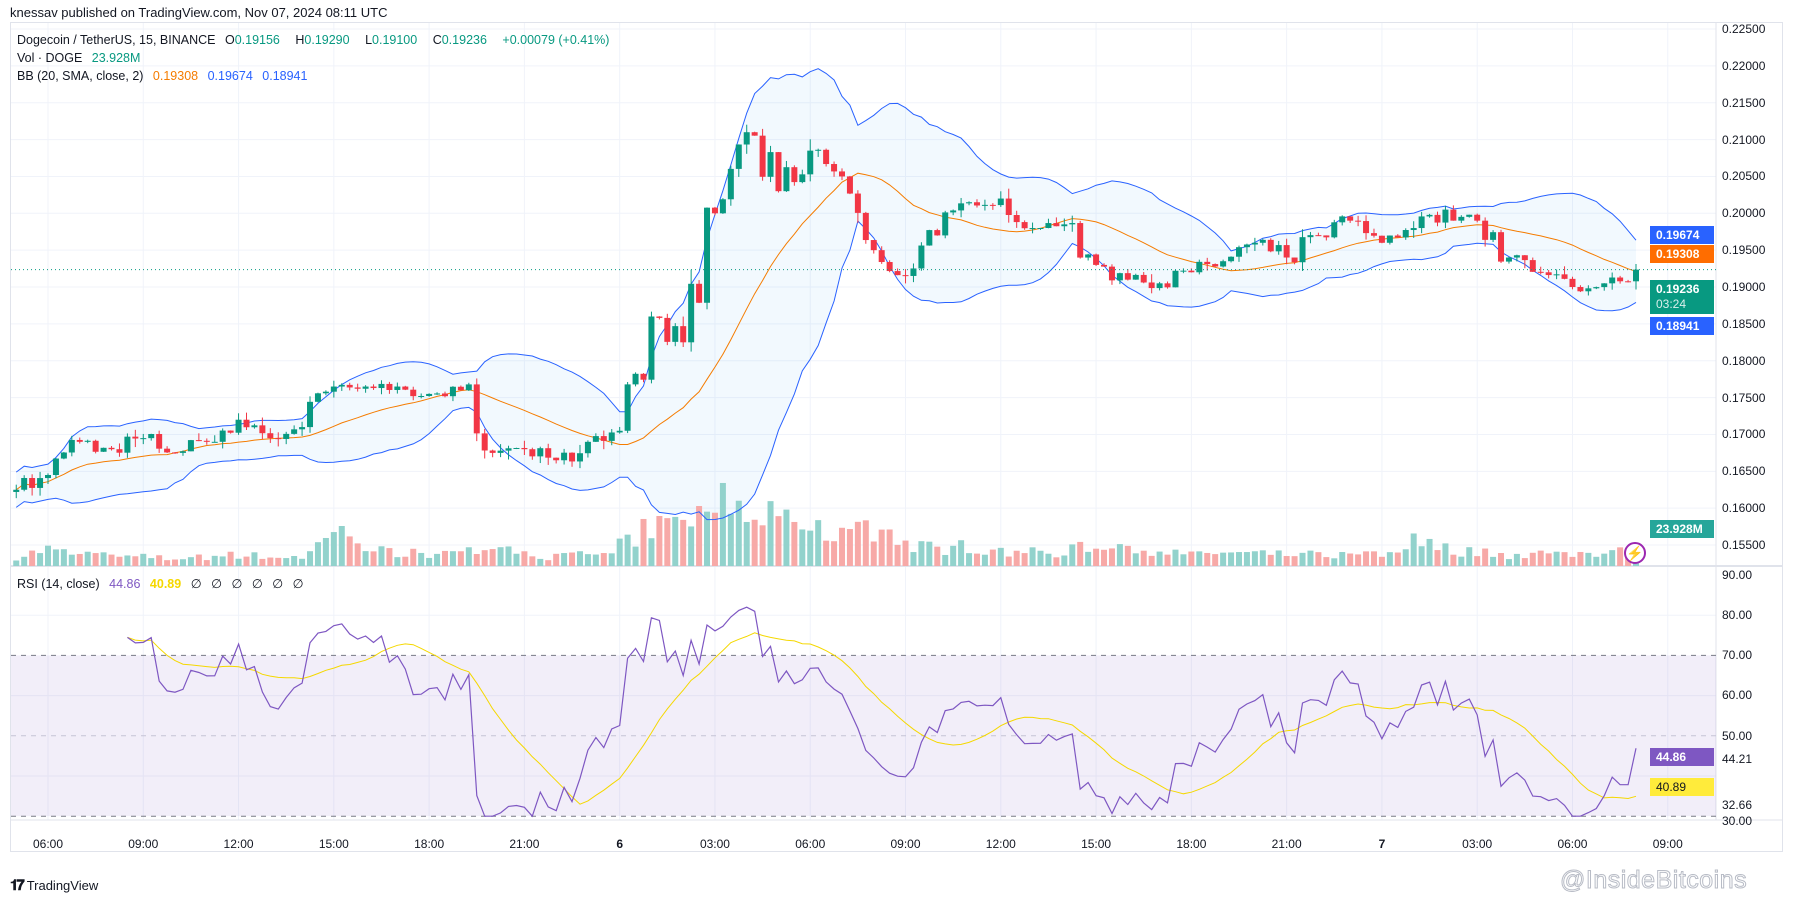 This screenshot has height=901, width=1794. What do you see at coordinates (1744, 471) in the screenshot?
I see `price-axis-label: 0.16500` at bounding box center [1744, 471].